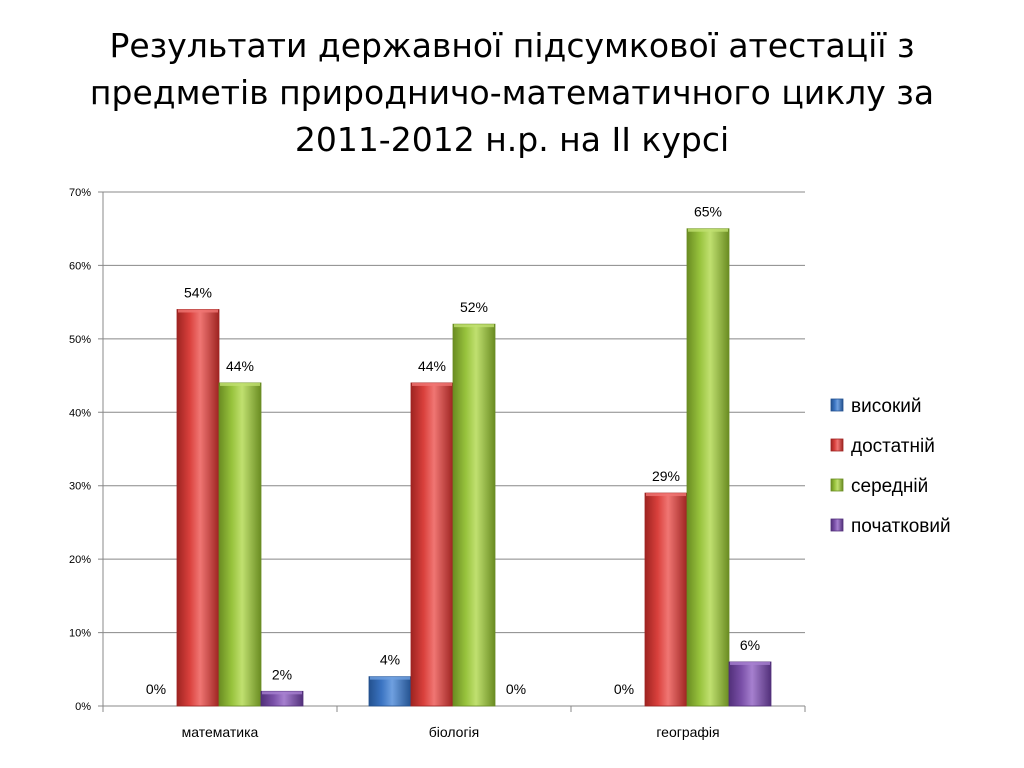 This screenshot has width=1024, height=768. Describe the element at coordinates (454, 732) in the screenshot. I see `x-tick-label: біологія` at that location.